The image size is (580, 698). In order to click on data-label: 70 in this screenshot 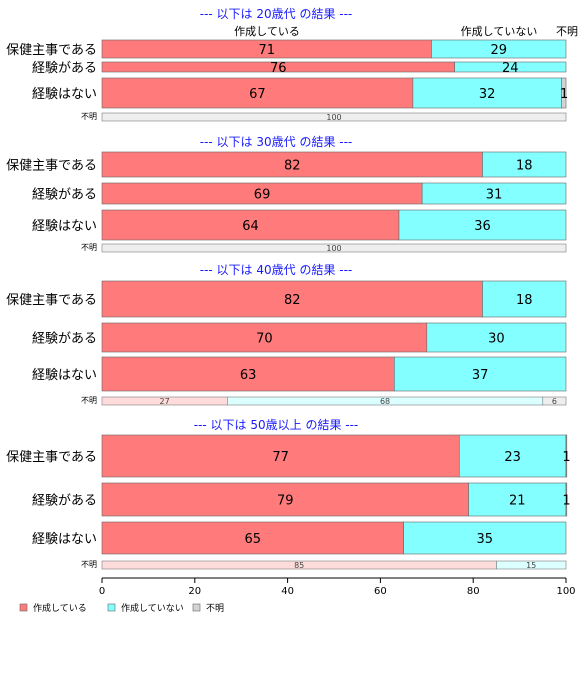, I will do `click(264, 339)`.